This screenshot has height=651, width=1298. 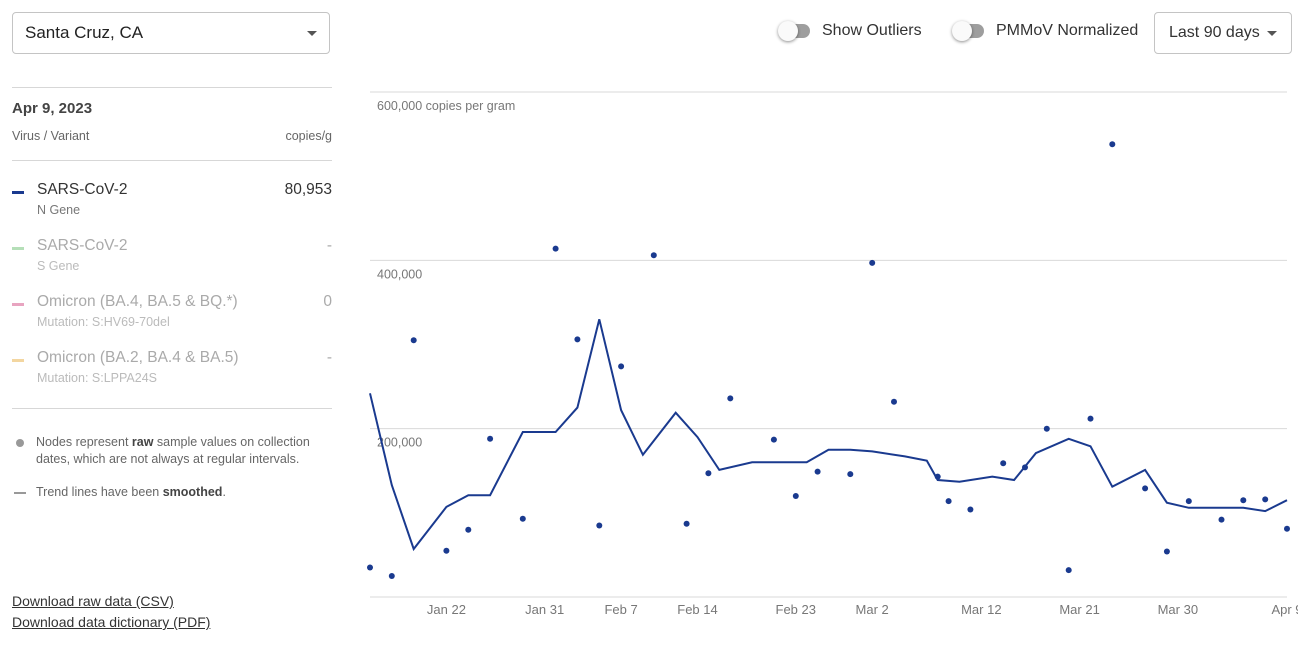 What do you see at coordinates (142, 442) in the screenshot?
I see `note-bold: raw` at bounding box center [142, 442].